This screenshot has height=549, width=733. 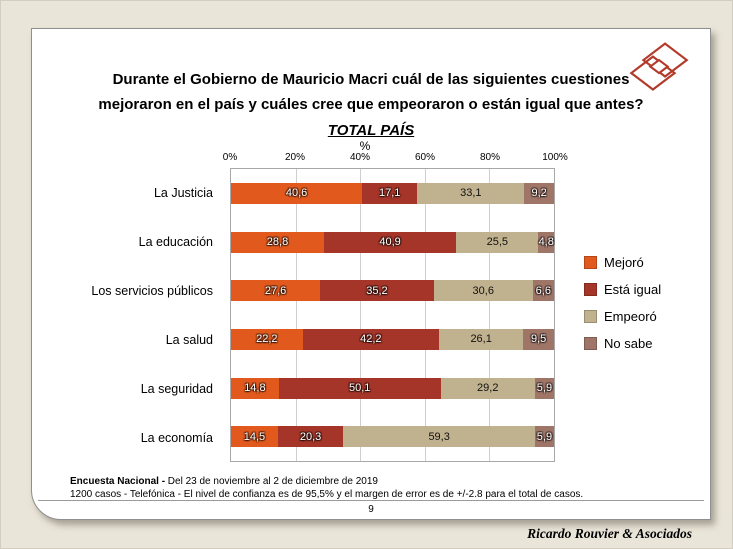 I want to click on bar-segment: 50,1, so click(x=359, y=388).